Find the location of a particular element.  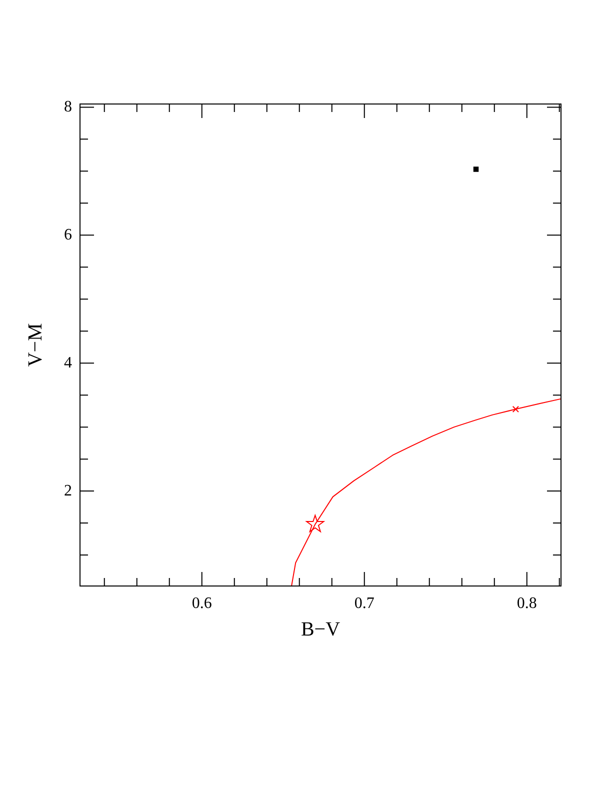

y-tick-label: 8 is located at coordinates (68, 107).